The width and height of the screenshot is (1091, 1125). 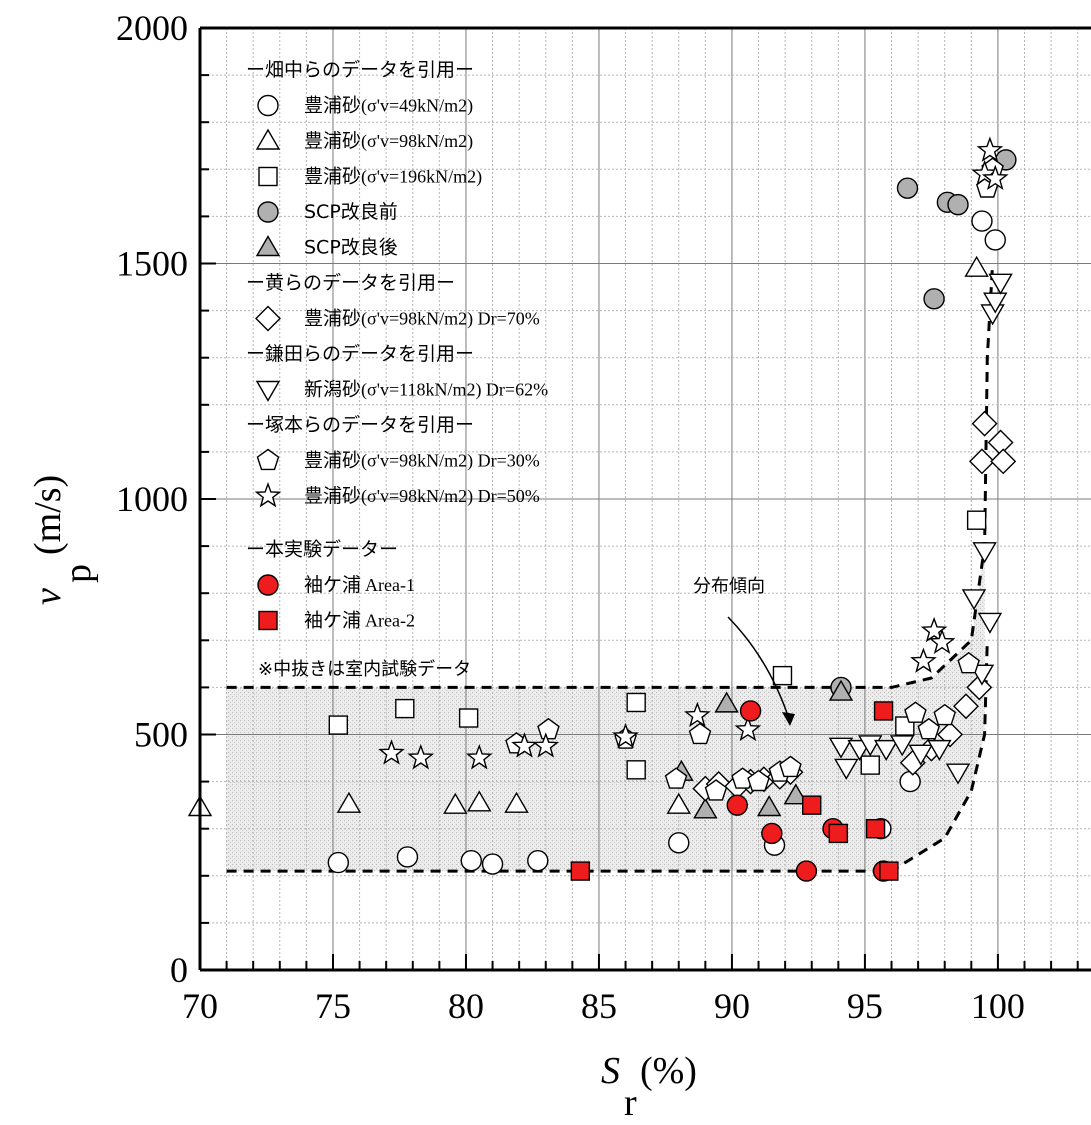 What do you see at coordinates (526, 651) in the screenshot?
I see `annotation-layer: 分布傾向 ※中抜きは室内試験データ` at bounding box center [526, 651].